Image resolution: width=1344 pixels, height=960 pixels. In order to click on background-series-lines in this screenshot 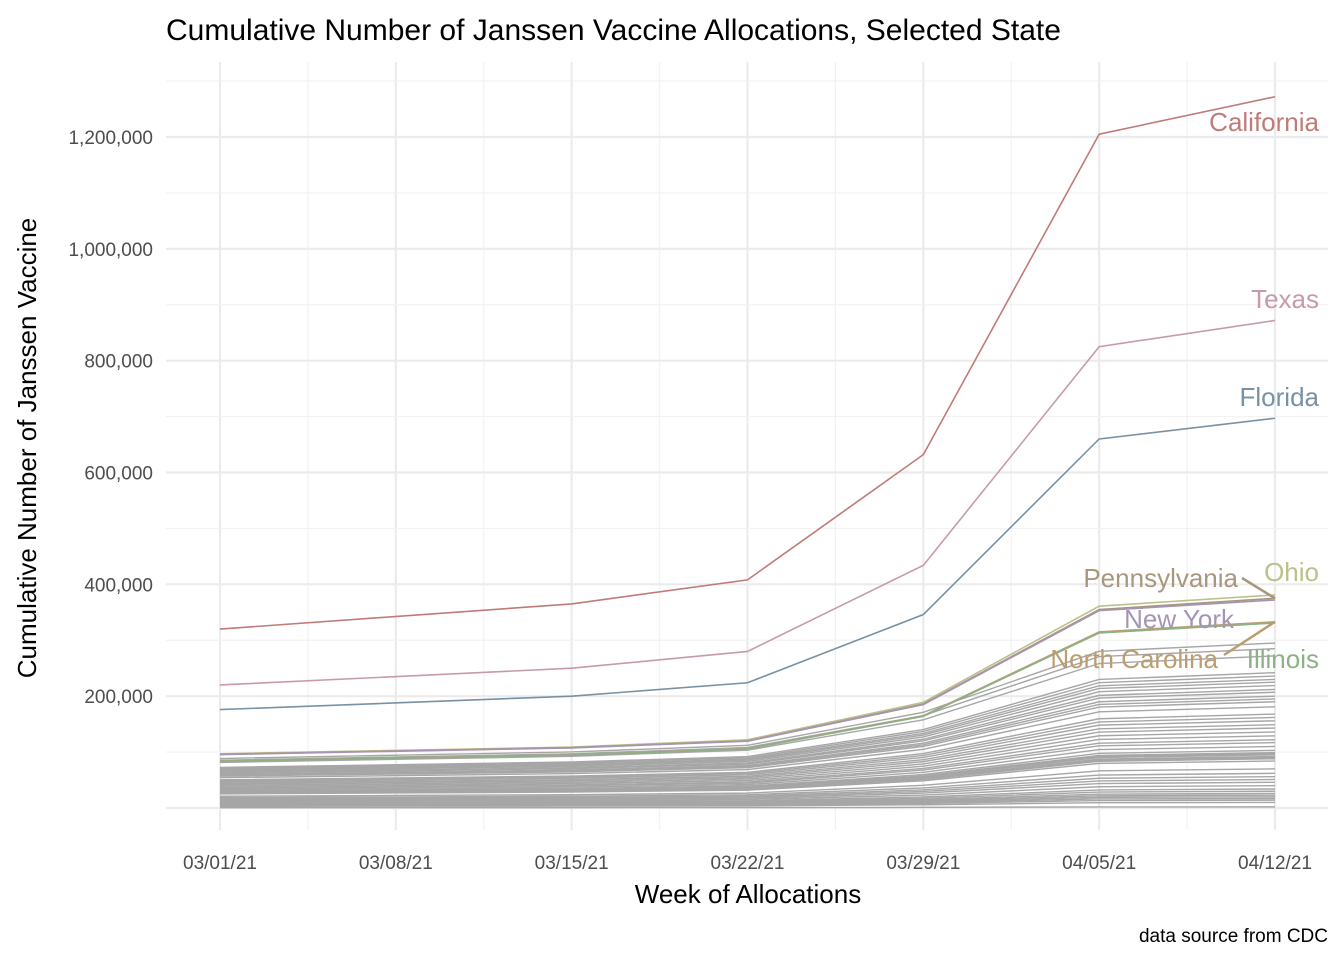, I will do `click(747, 725)`.